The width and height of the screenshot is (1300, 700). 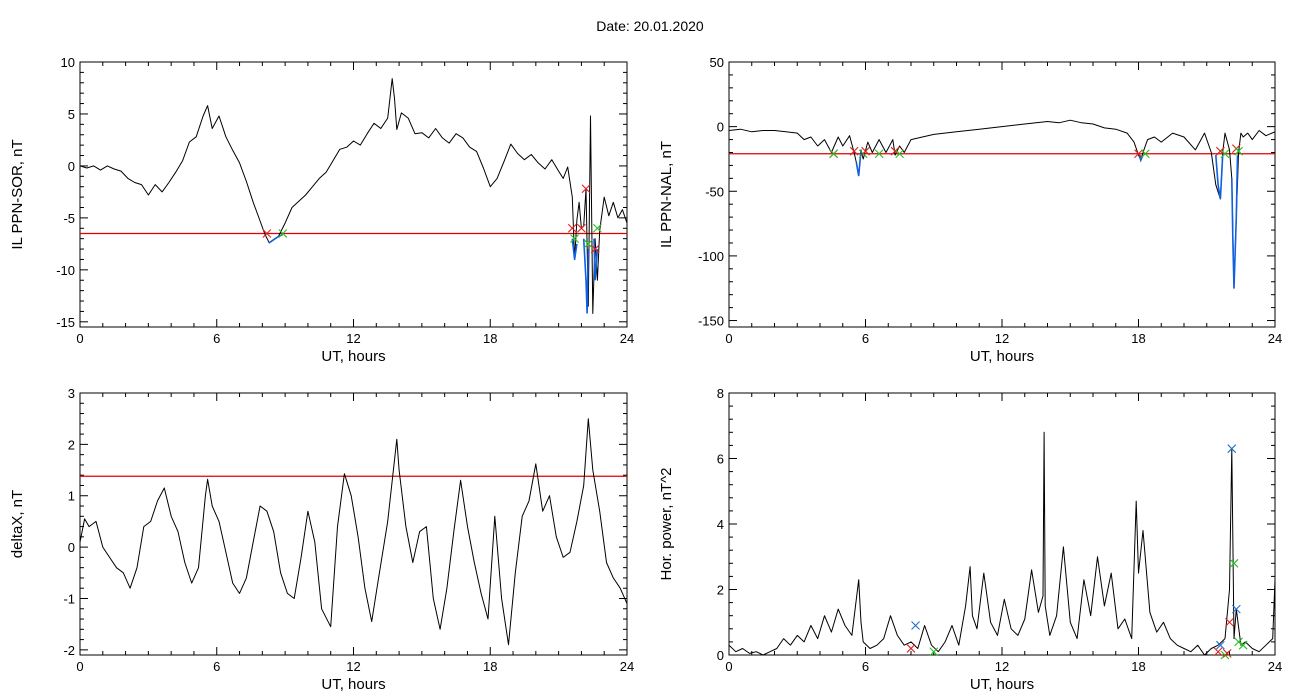 What do you see at coordinates (69, 598) in the screenshot?
I see `y-tick-label: -1` at bounding box center [69, 598].